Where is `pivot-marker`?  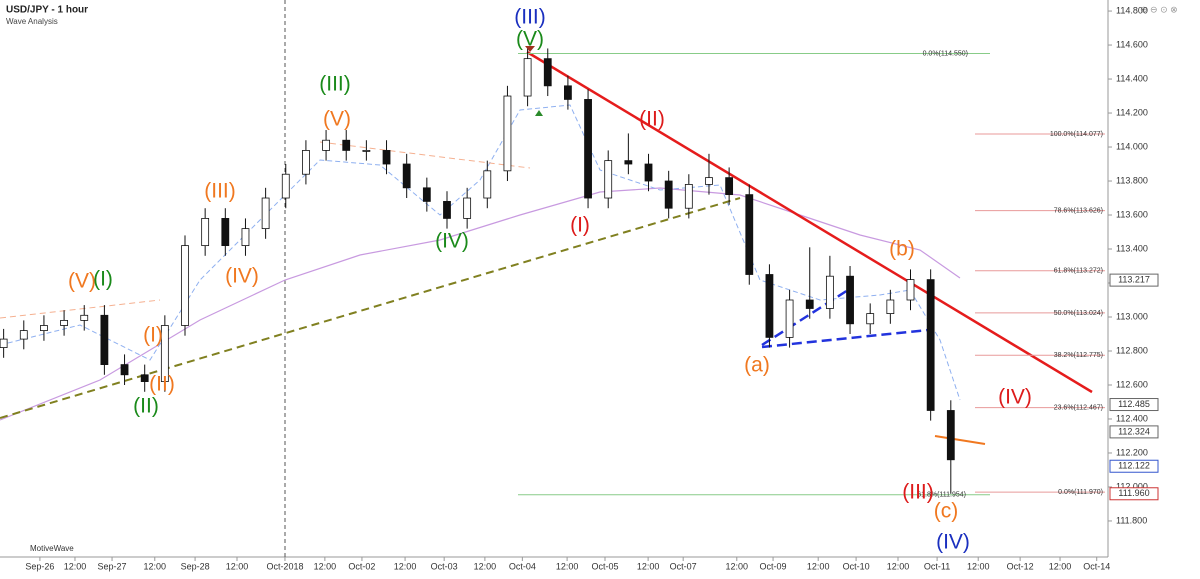 pivot-marker is located at coordinates (530, 49).